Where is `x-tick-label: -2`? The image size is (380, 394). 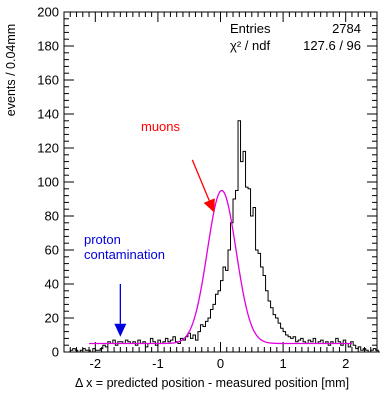
x-tick-label: -2 is located at coordinates (96, 363).